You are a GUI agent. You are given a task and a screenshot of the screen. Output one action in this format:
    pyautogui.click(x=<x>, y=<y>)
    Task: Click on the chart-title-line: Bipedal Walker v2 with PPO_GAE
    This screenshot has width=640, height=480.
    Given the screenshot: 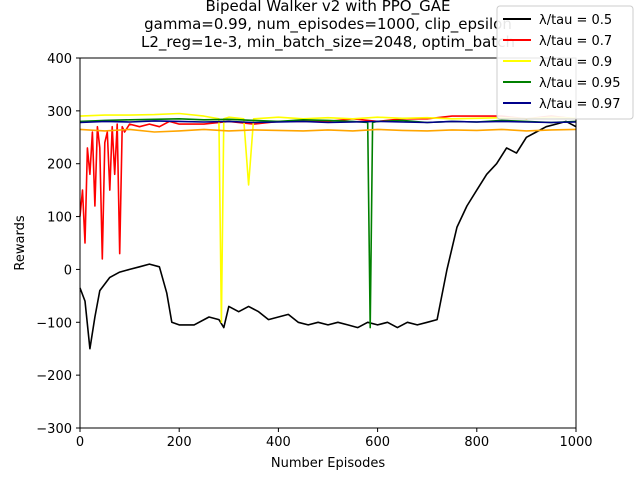 What is the action you would take?
    pyautogui.click(x=328, y=8)
    